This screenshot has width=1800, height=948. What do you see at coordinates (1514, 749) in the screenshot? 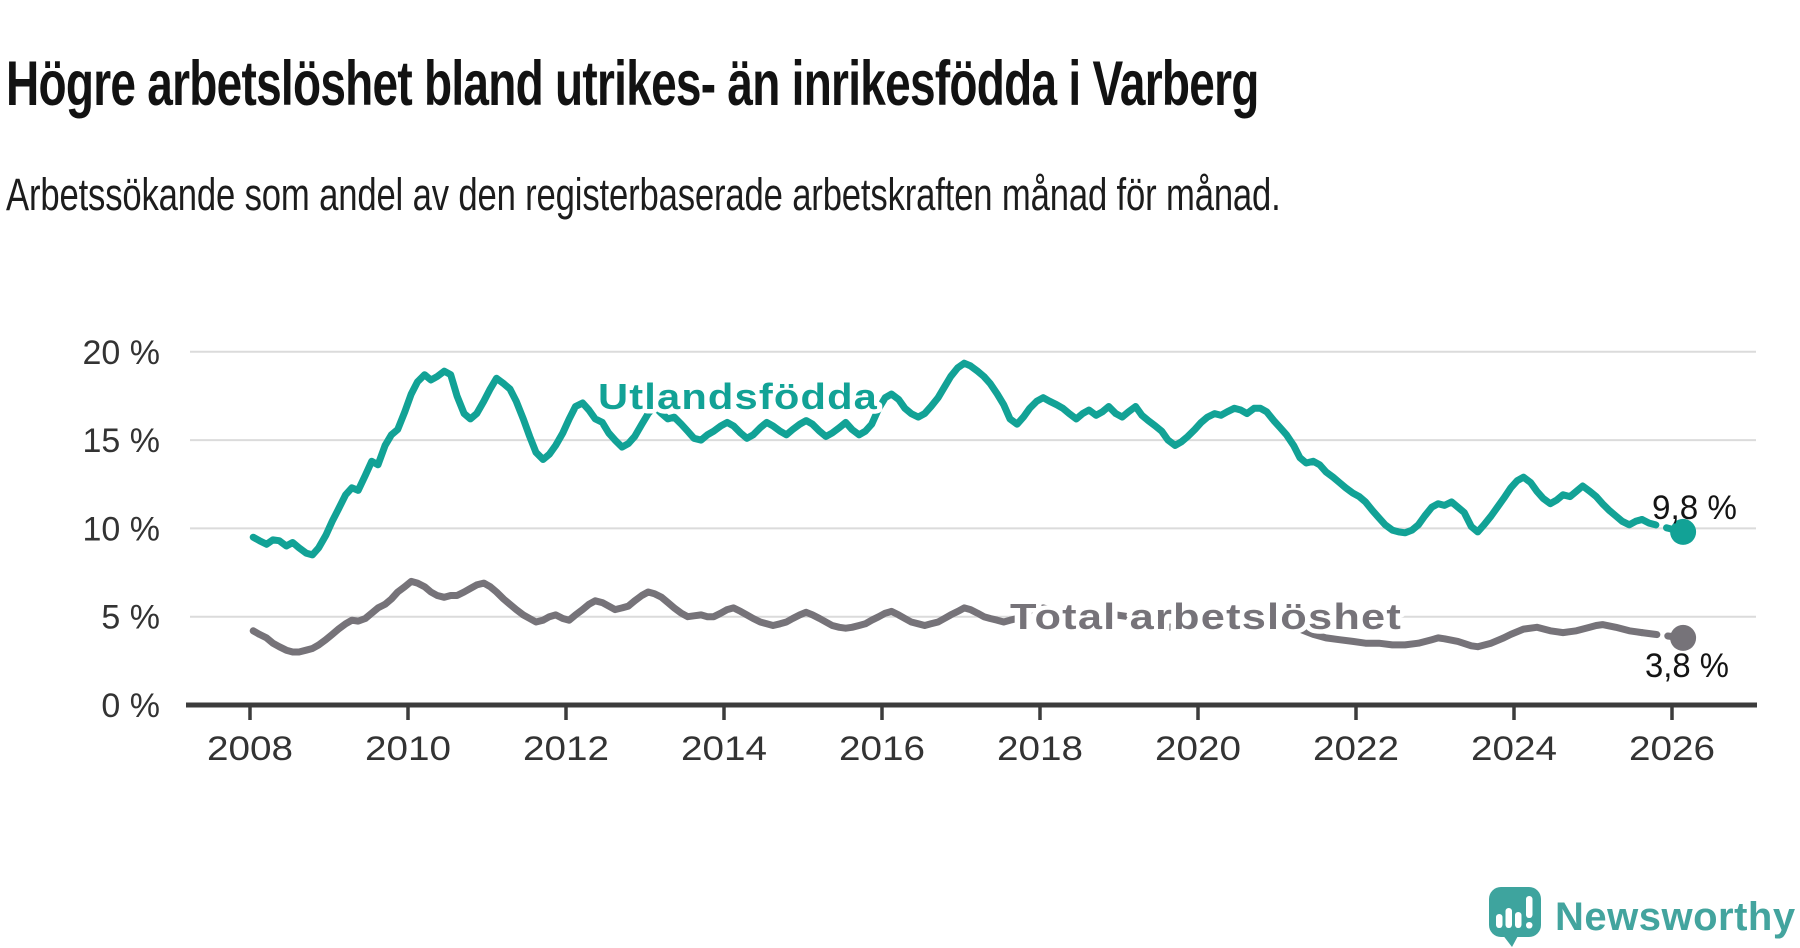
I see `x-tick-label-2024: 2024` at bounding box center [1514, 749].